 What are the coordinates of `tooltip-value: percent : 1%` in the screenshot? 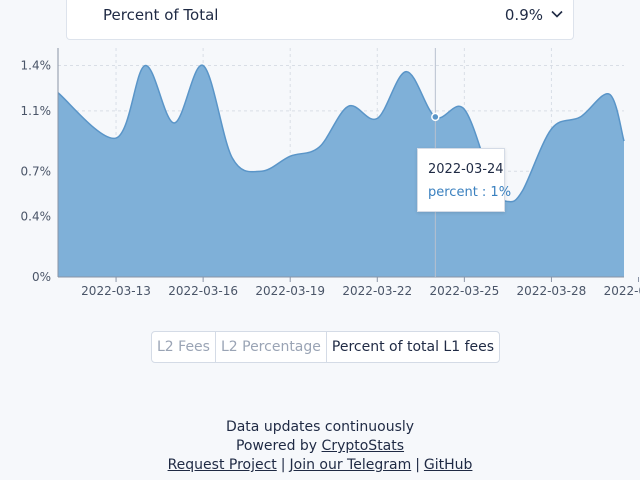 It's located at (470, 192).